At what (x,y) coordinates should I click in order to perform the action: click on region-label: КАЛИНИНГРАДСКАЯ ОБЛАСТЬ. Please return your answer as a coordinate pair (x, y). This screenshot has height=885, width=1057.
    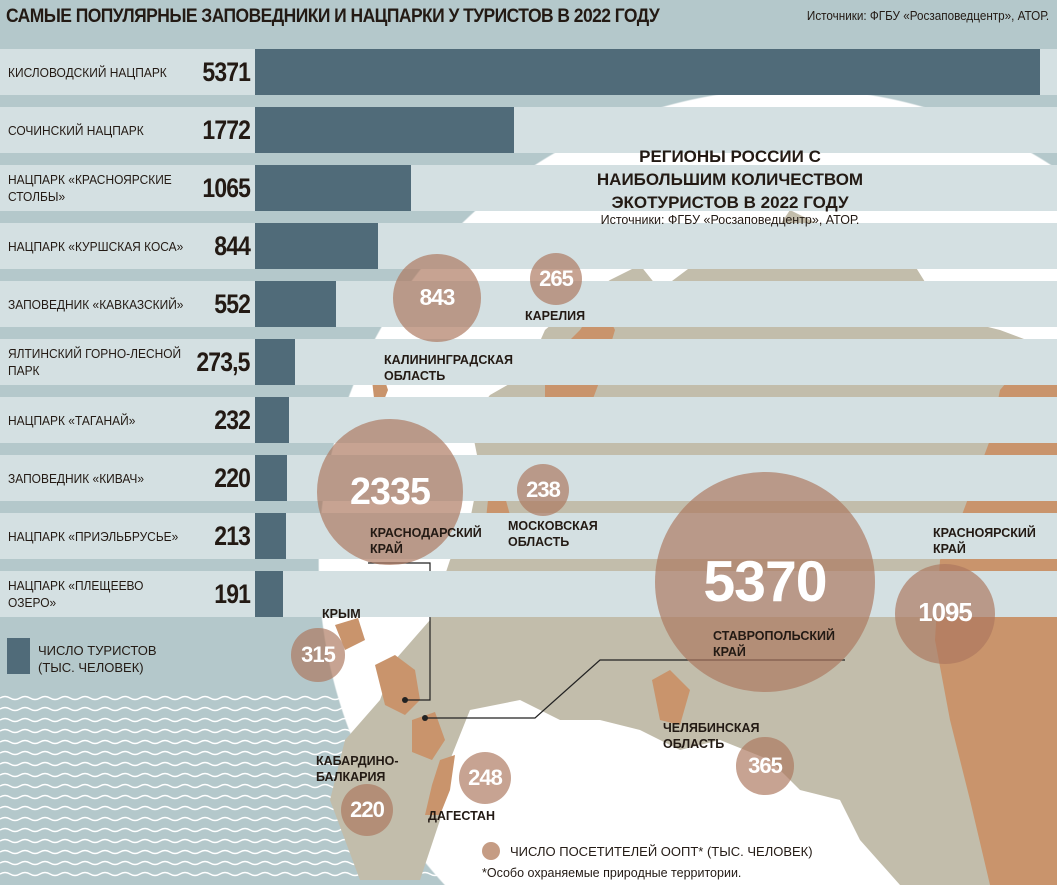
    Looking at the image, I should click on (448, 368).